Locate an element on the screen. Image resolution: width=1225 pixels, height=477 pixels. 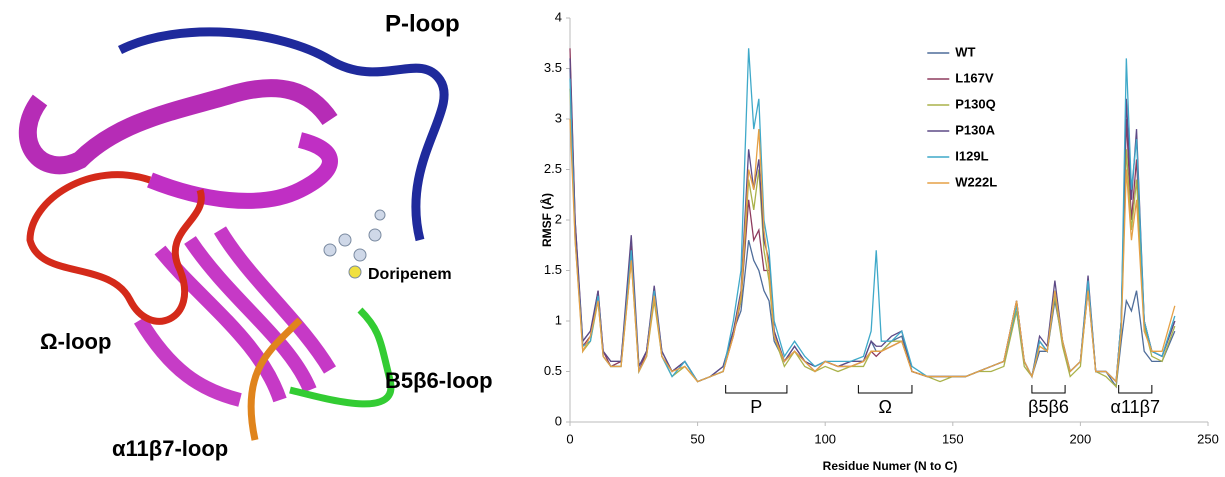
y-tick-label: 2 is located at coordinates (558, 218).